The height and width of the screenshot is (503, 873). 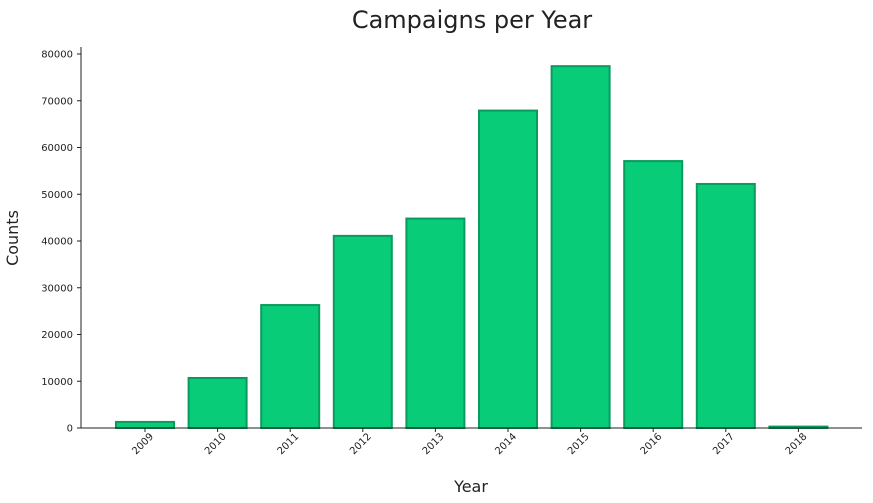 I want to click on y-tick-label: 40000, so click(x=57, y=242).